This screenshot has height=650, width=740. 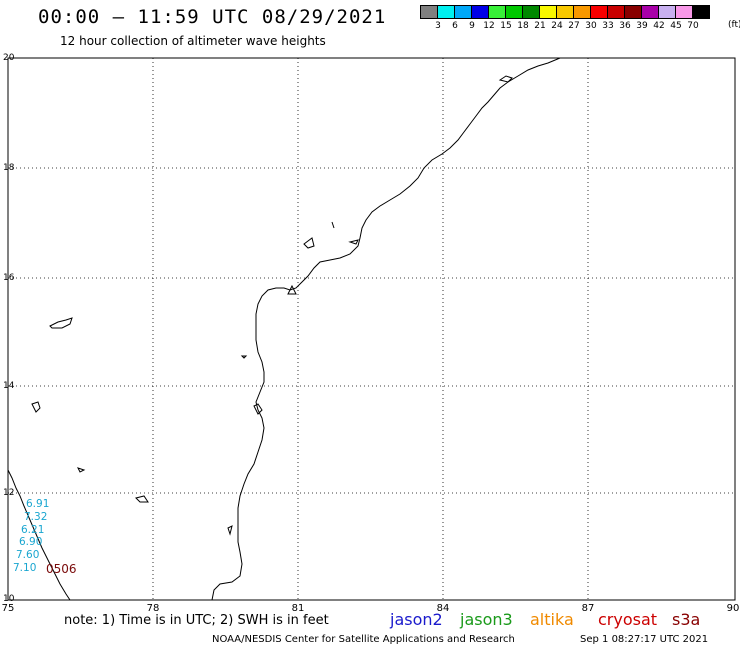 I want to click on lon-label-81: 81, so click(x=298, y=608).